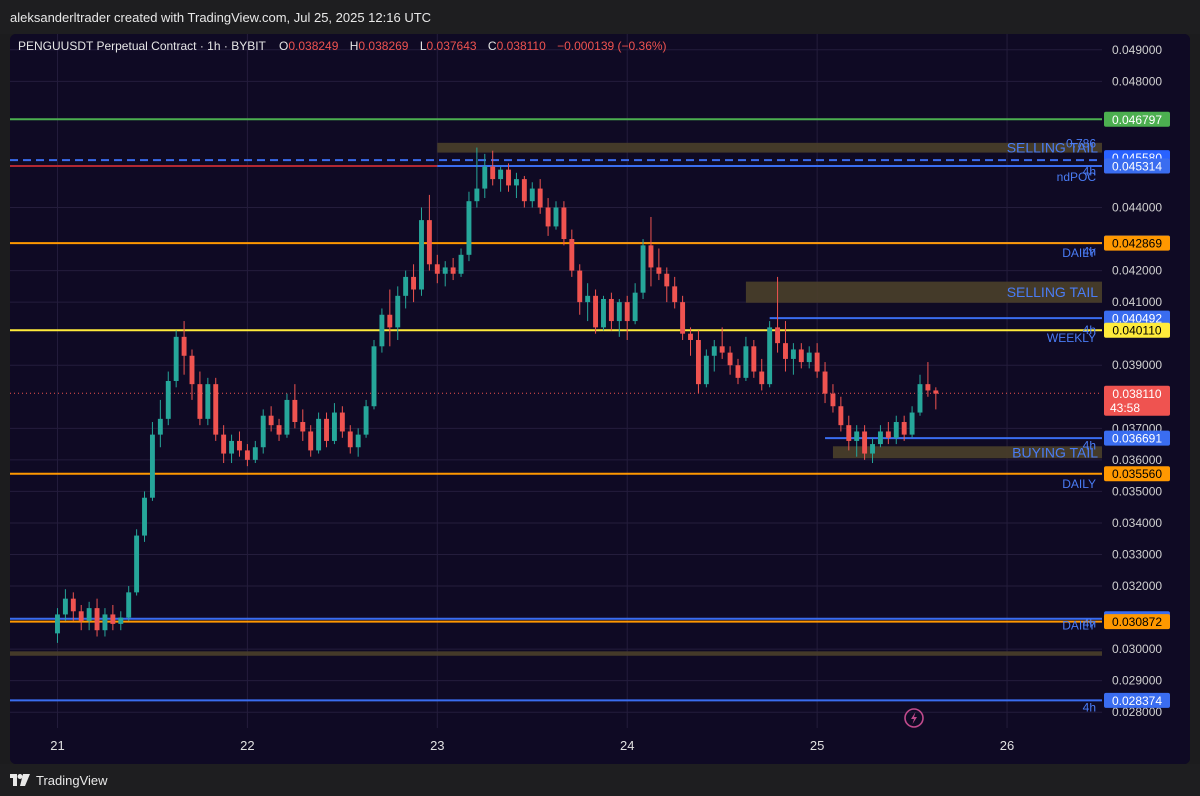 The width and height of the screenshot is (1200, 796). Describe the element at coordinates (1137, 81) in the screenshot. I see `price-axis-label: 0.048000` at that location.